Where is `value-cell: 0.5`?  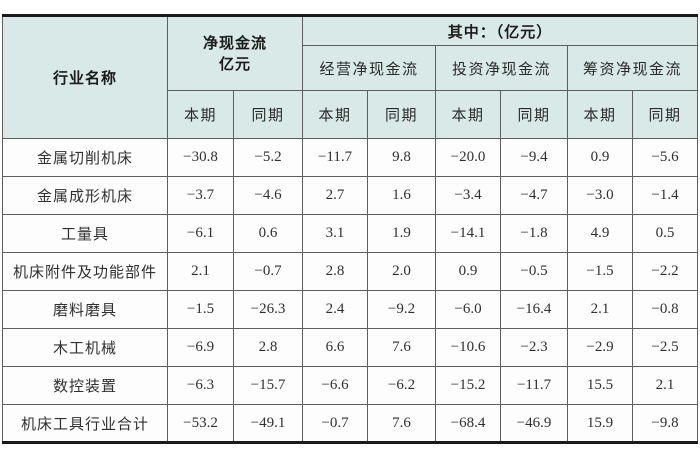
value-cell: 0.5 is located at coordinates (665, 233).